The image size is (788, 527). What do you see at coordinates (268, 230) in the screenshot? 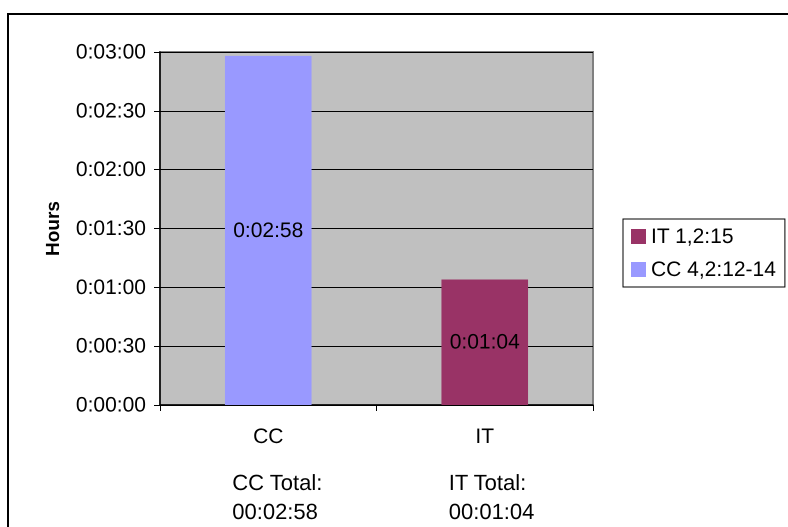
I see `data-label: 0:02:58` at bounding box center [268, 230].